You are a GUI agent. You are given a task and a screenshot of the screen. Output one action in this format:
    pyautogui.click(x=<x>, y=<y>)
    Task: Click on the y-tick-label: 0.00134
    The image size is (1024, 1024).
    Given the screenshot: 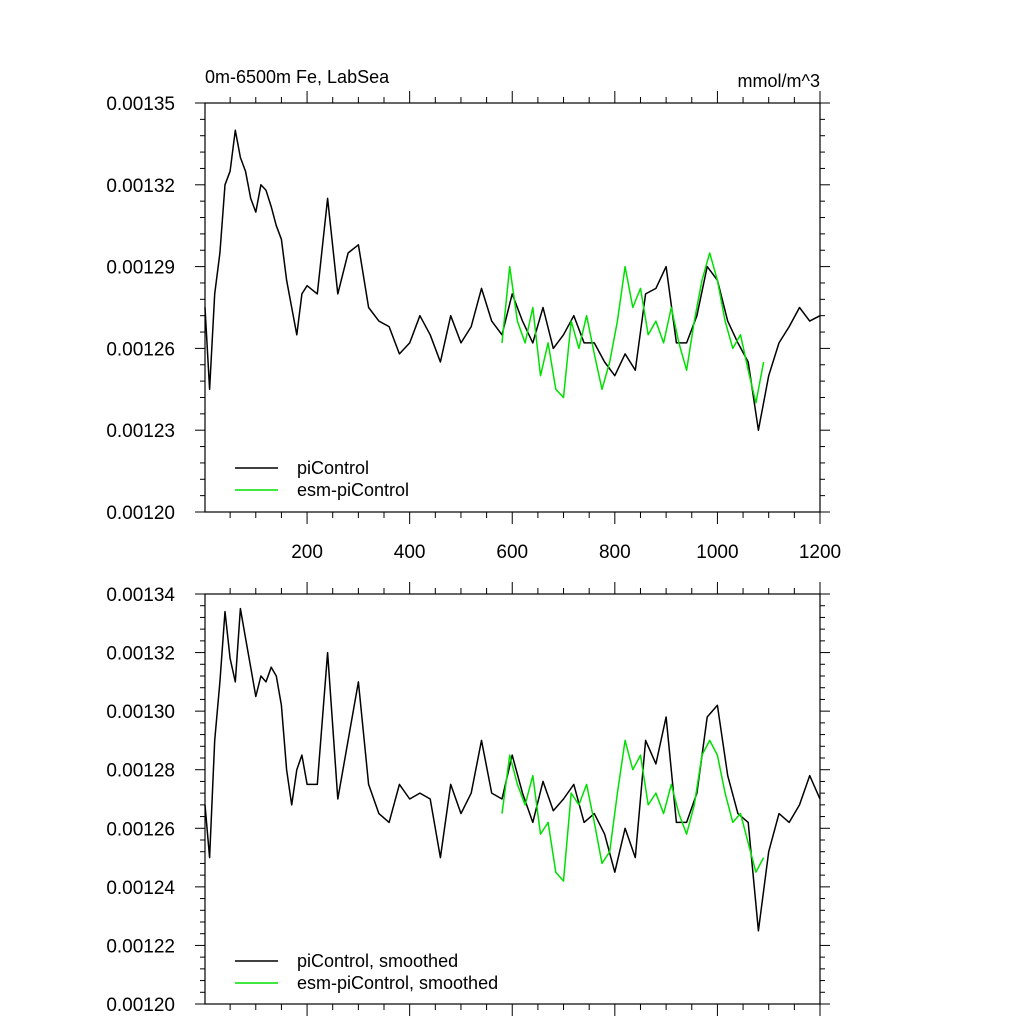 What is the action you would take?
    pyautogui.click(x=140, y=595)
    